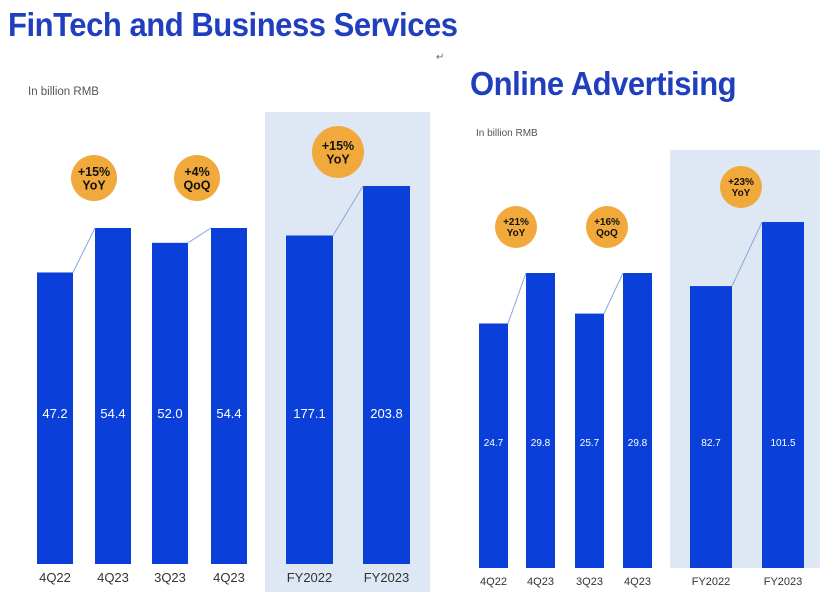 Image resolution: width=823 pixels, height=604 pixels. Describe the element at coordinates (603, 83) in the screenshot. I see `online-advertising-title: Online Advertising` at that location.